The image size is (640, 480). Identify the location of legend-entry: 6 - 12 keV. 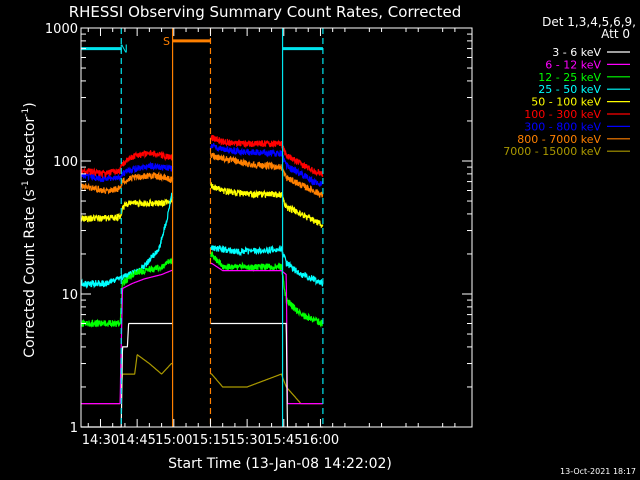
(573, 64).